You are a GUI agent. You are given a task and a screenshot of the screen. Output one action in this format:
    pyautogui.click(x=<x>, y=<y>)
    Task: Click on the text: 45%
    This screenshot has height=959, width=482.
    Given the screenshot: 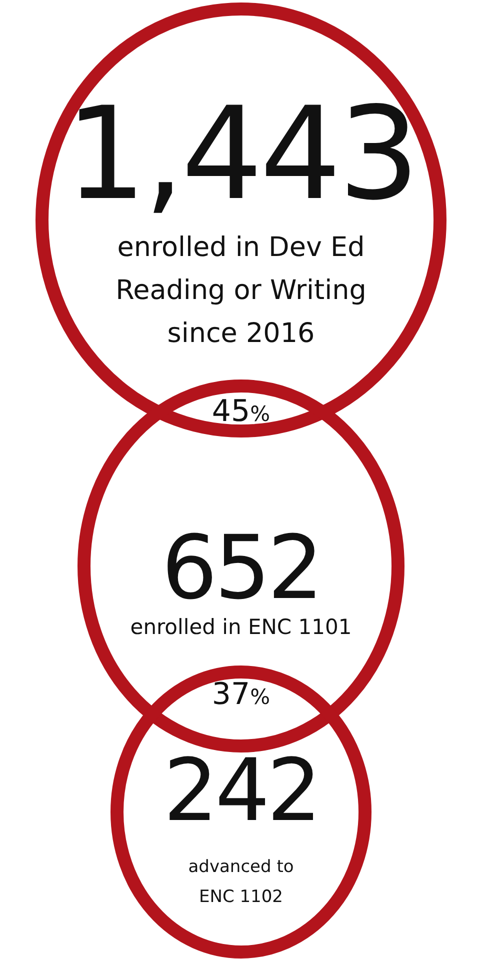 What is the action you would take?
    pyautogui.click(x=241, y=411)
    